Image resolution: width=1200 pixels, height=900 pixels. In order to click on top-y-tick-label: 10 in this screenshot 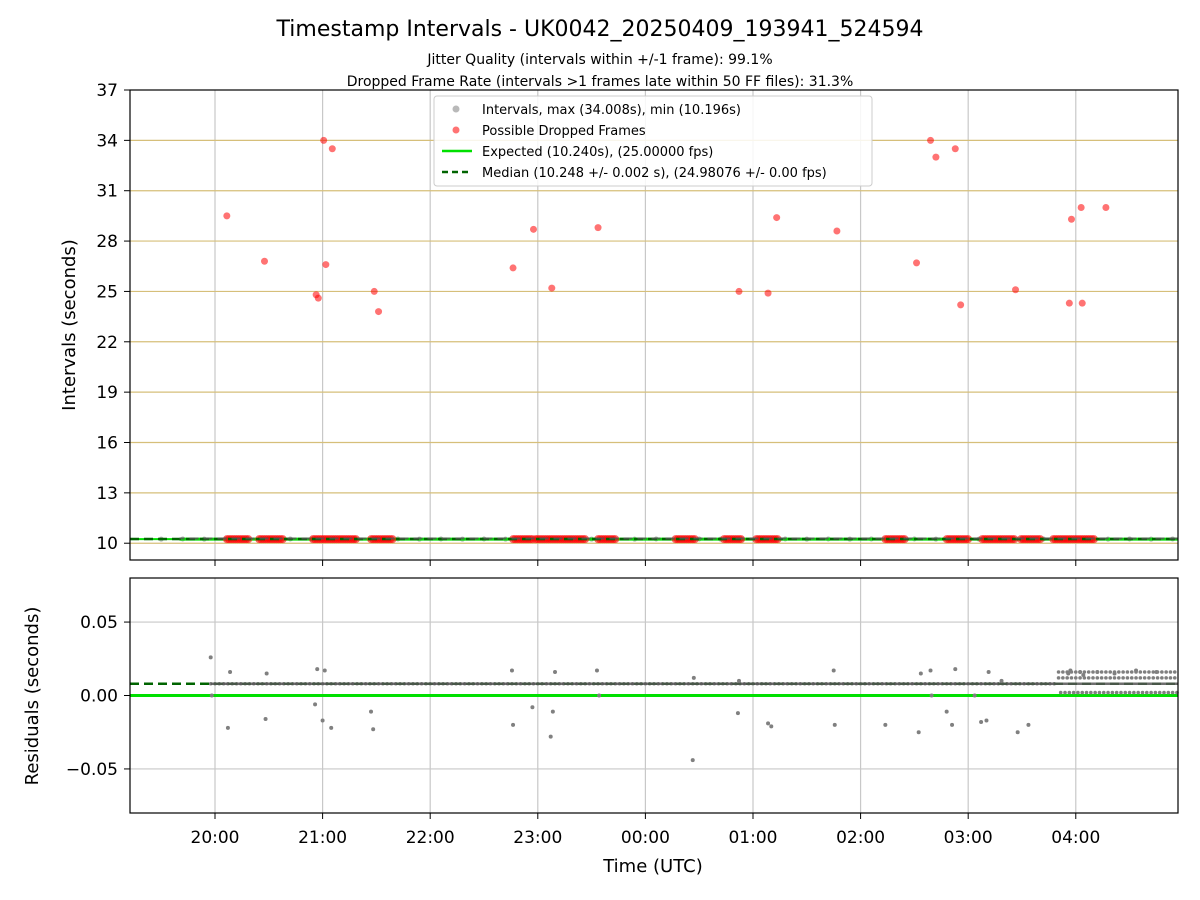, I will do `click(107, 544)`.